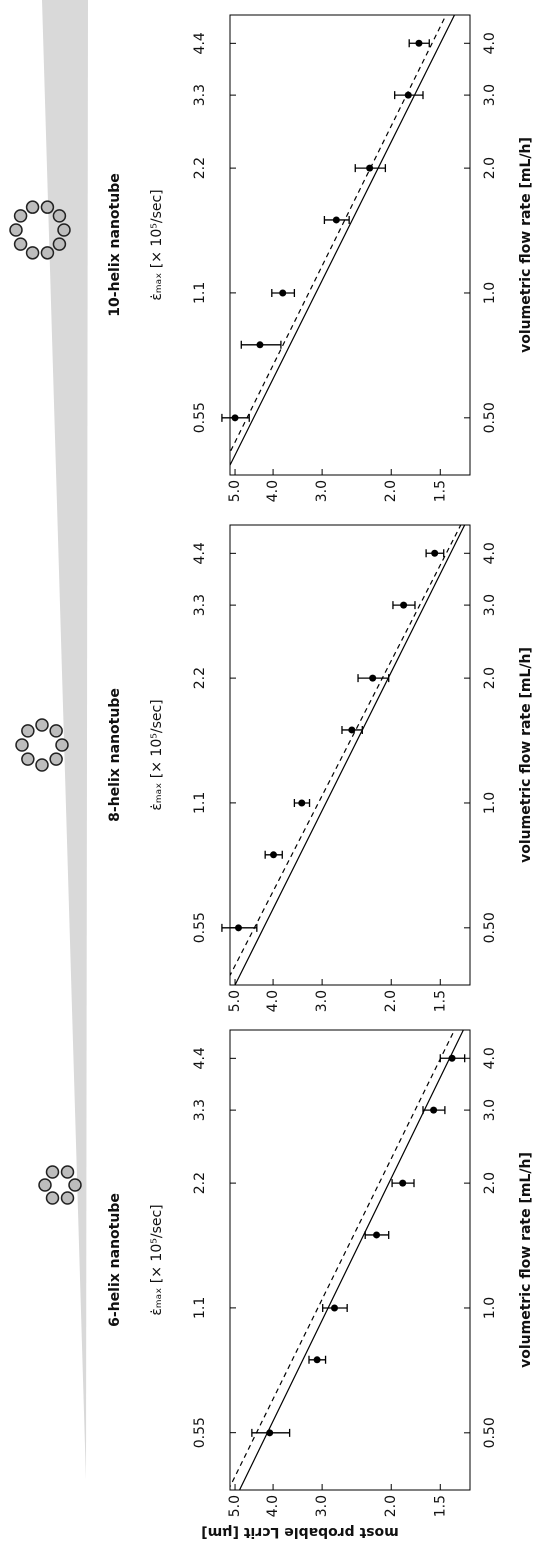 This screenshot has height=1542, width=540. Describe the element at coordinates (115, 755) in the screenshot. I see `panel-title: 8-helix nanotube` at that location.